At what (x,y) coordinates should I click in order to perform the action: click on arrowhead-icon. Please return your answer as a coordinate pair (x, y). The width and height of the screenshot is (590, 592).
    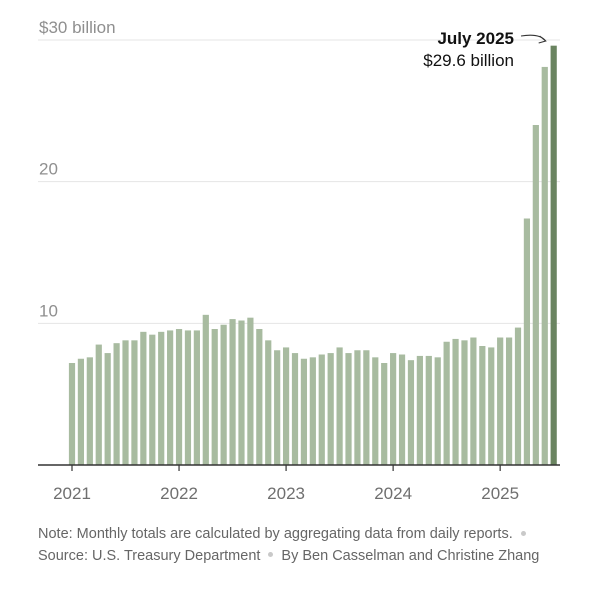
    Looking at the image, I should click on (542, 39).